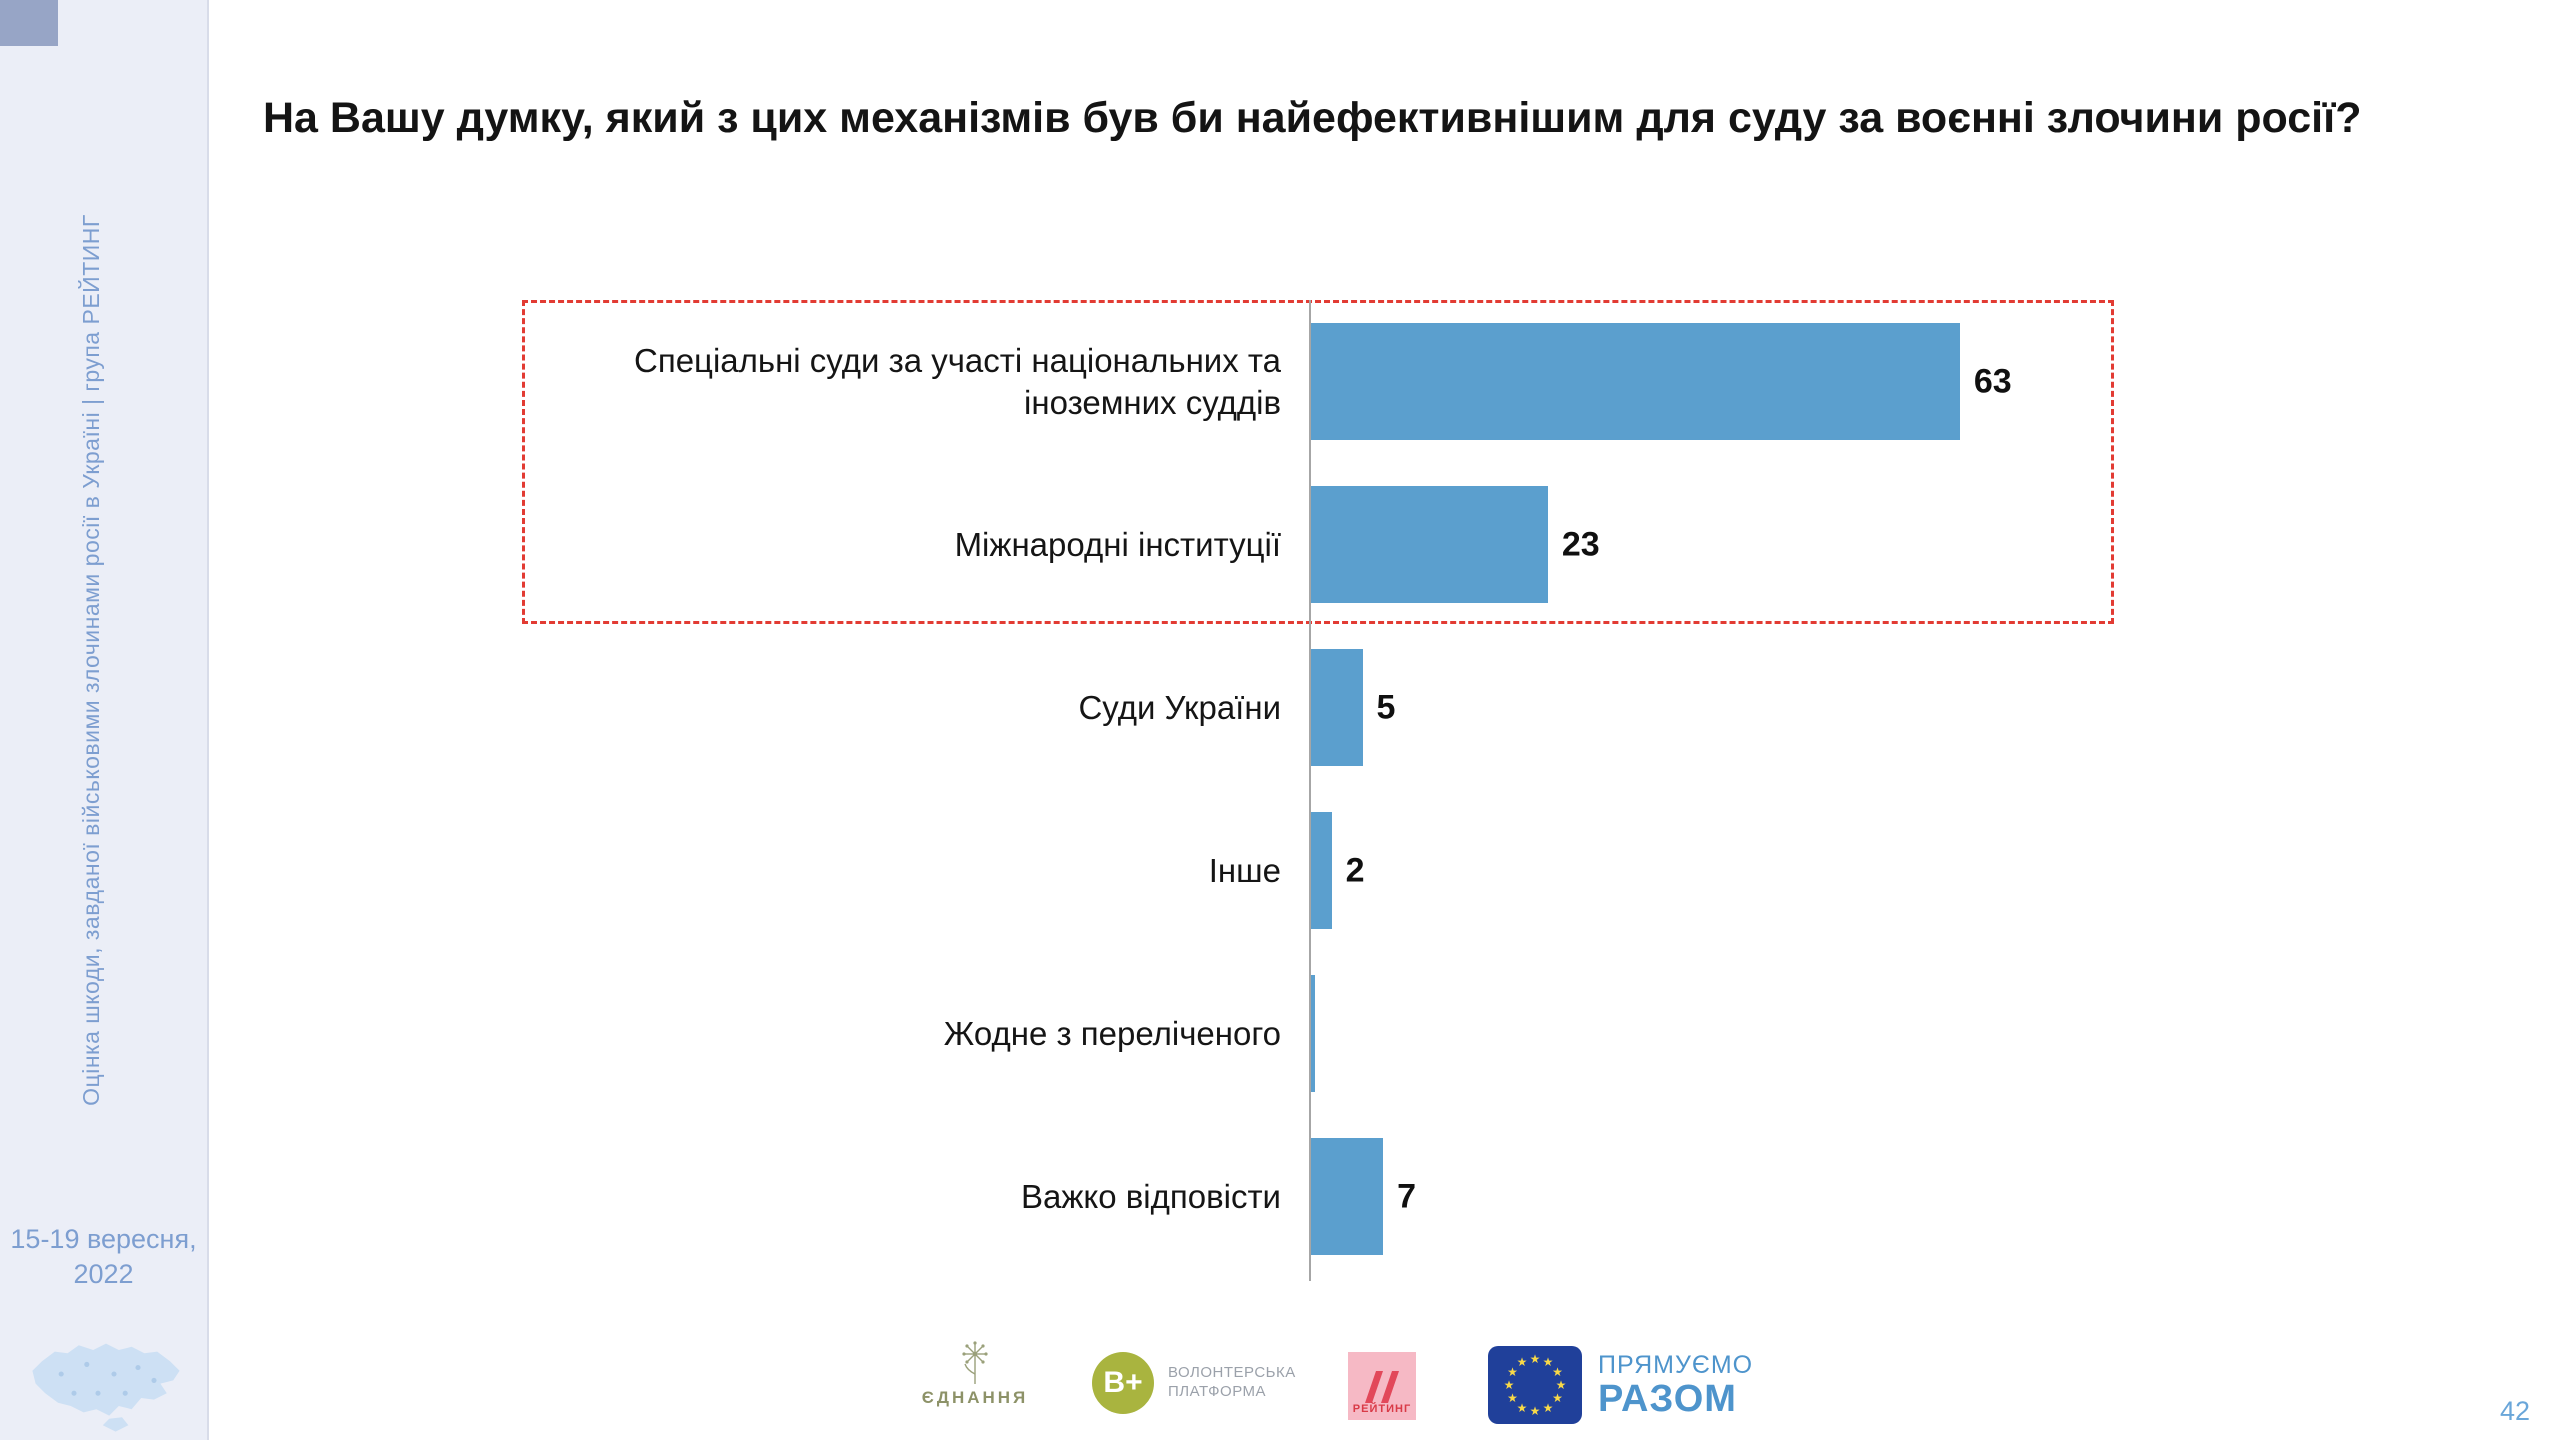 This screenshot has width=2560, height=1440. What do you see at coordinates (106, 1387) in the screenshot?
I see `ukraine-map-icon` at bounding box center [106, 1387].